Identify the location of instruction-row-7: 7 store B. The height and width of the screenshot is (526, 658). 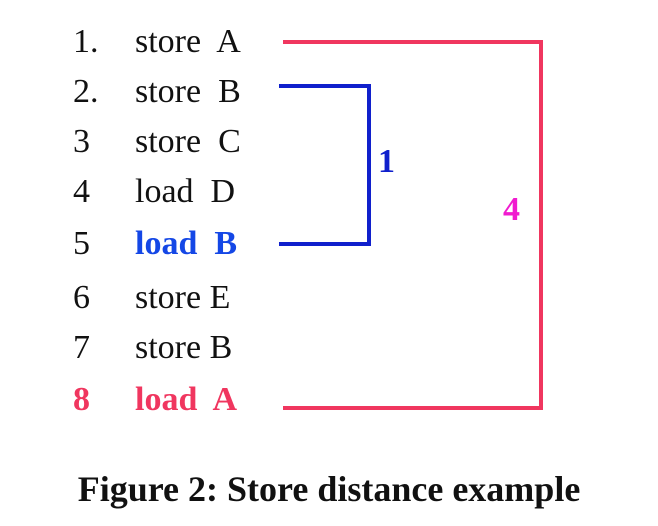
(150, 348).